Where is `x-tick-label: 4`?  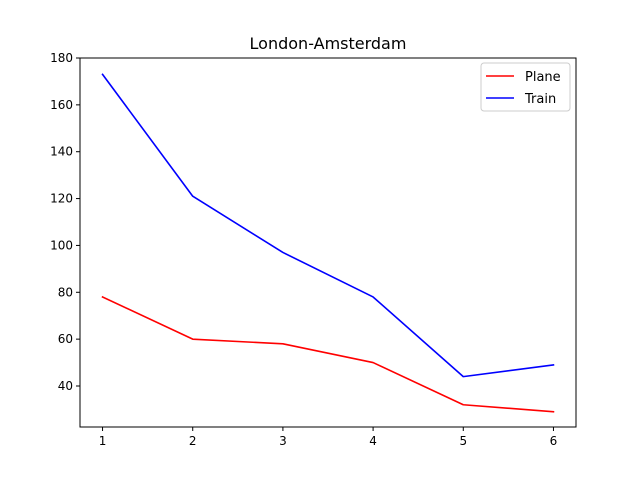 x-tick-label: 4 is located at coordinates (373, 441).